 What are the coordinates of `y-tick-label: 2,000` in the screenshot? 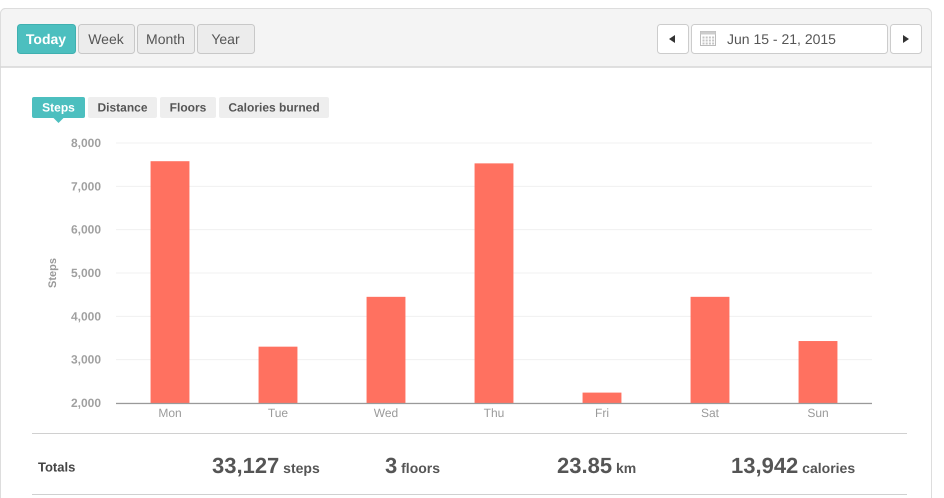 It's located at (86, 403).